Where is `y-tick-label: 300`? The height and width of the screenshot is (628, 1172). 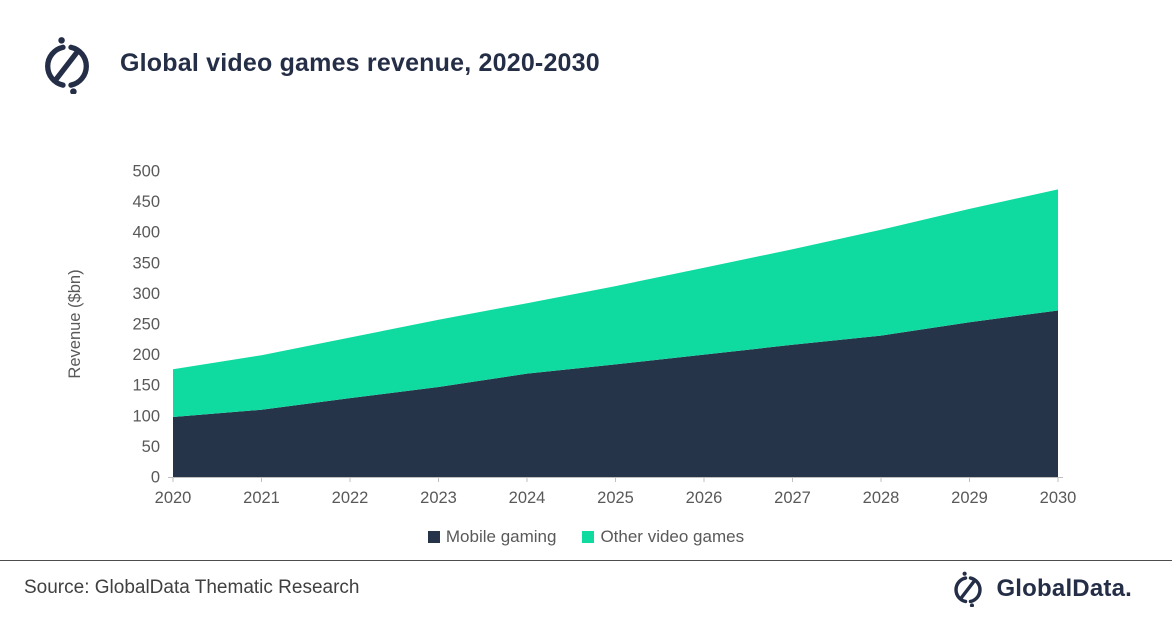 y-tick-label: 300 is located at coordinates (146, 294).